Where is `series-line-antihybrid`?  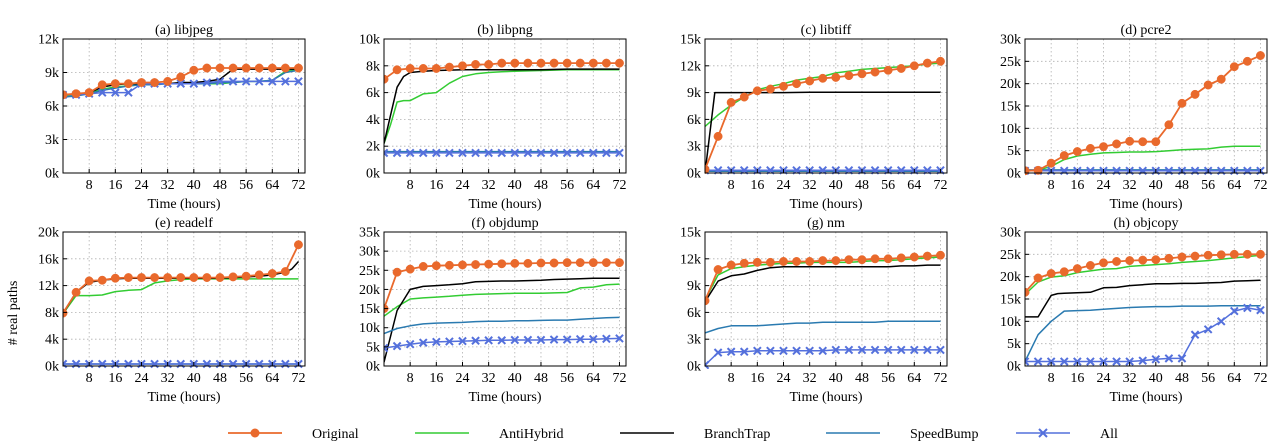 series-line-antihybrid is located at coordinates (181, 296).